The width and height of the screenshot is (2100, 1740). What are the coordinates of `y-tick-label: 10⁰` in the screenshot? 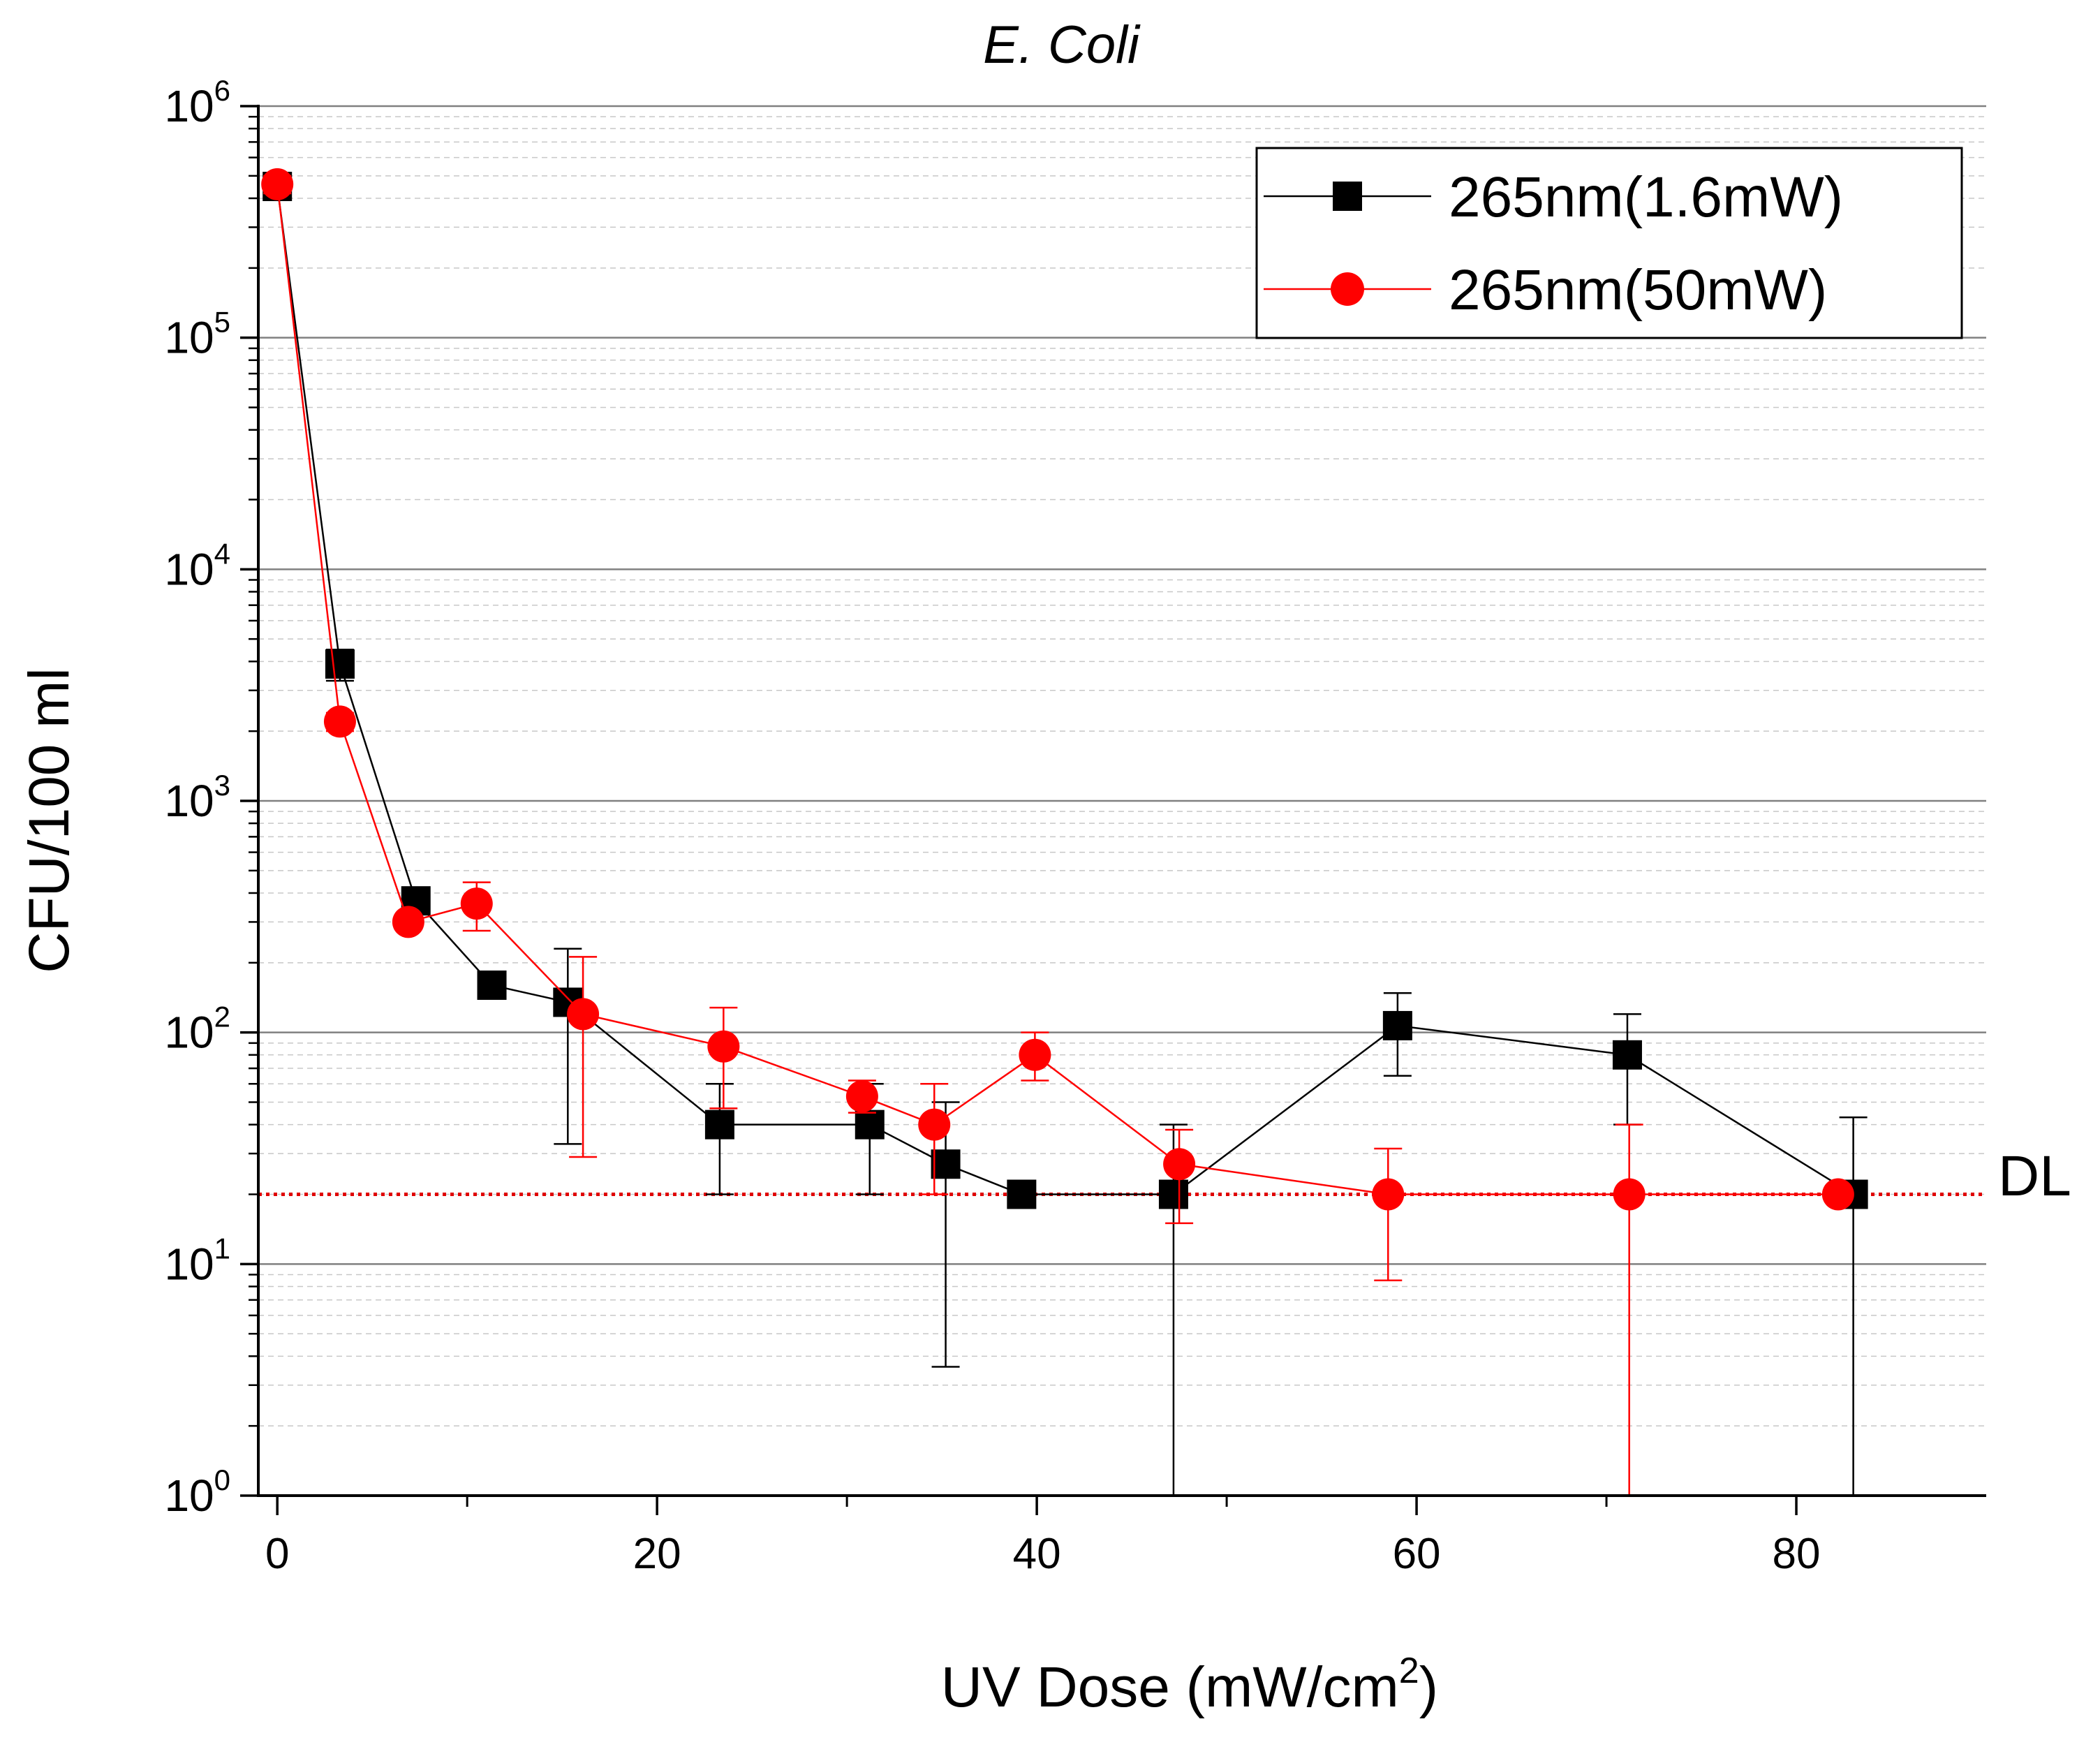 It's located at (197, 1492).